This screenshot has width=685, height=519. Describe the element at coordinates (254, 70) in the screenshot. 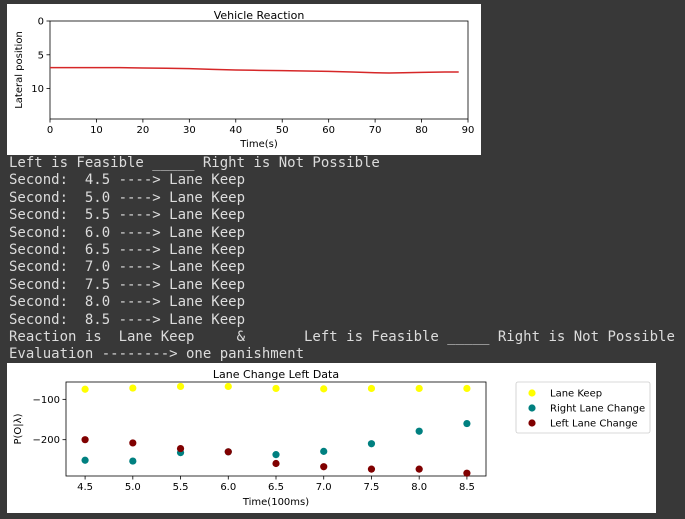

I see `series-line` at that location.